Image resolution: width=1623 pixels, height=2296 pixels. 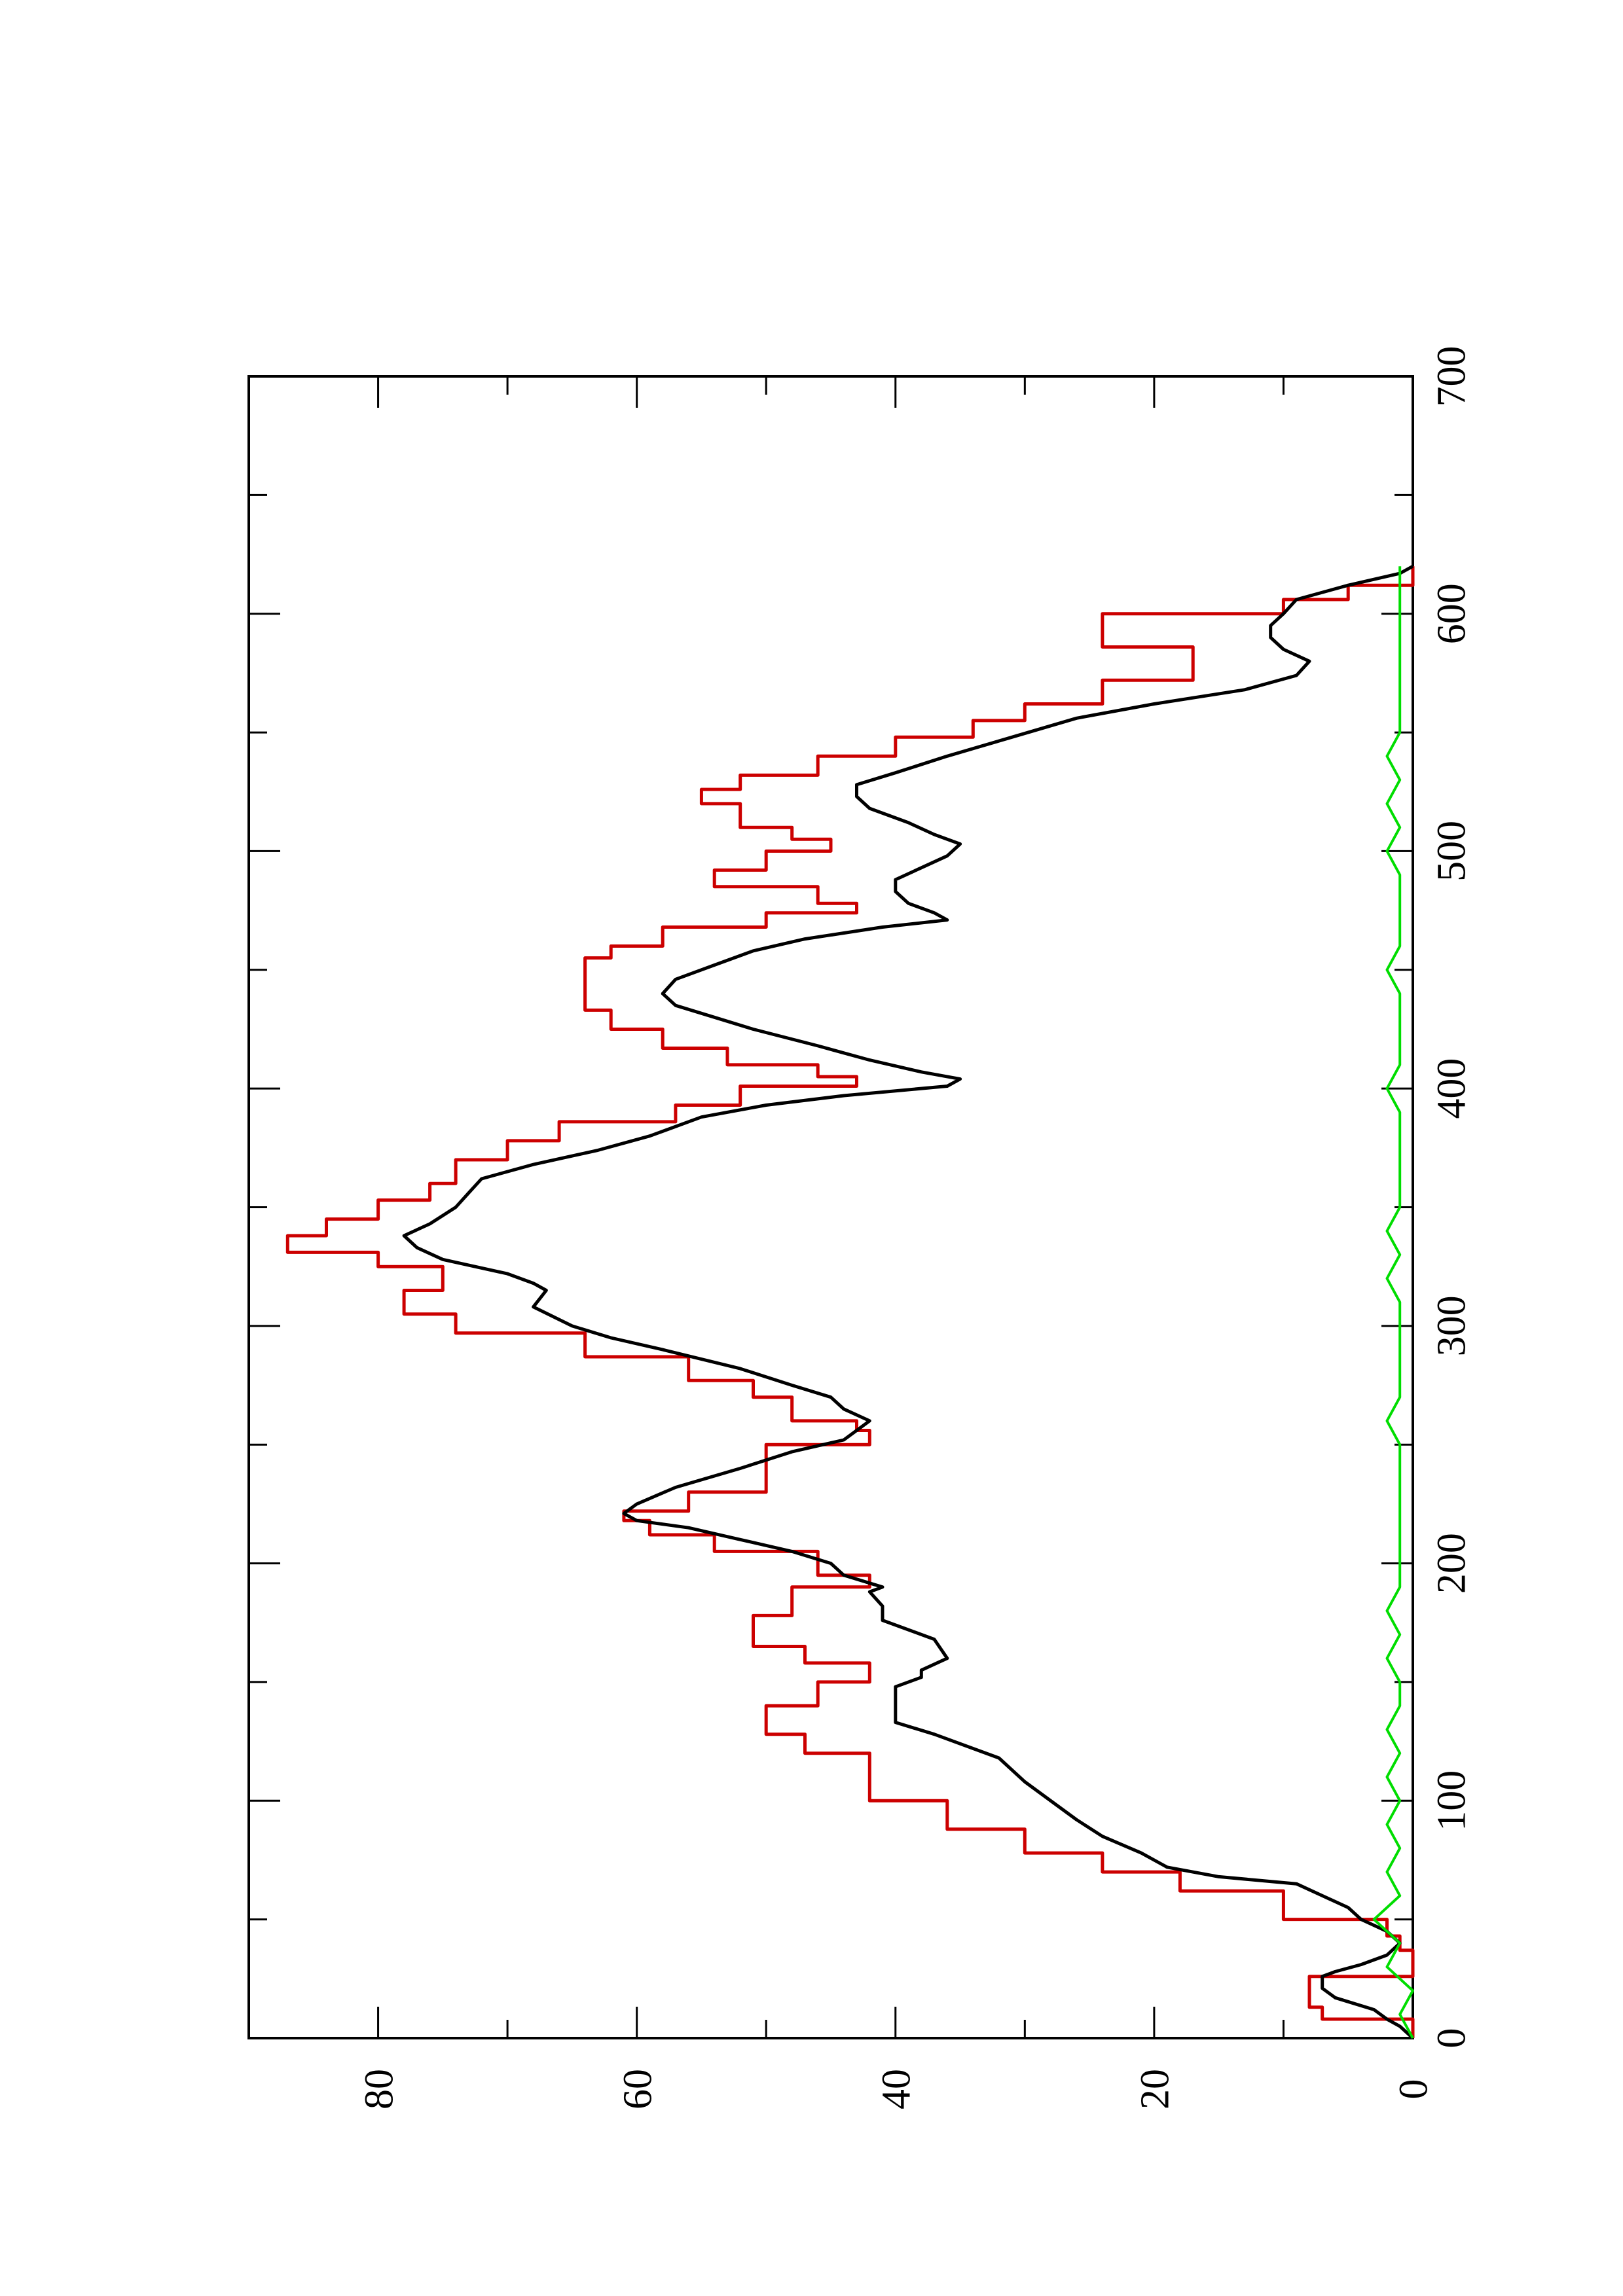 I want to click on x-tick-label: 0, so click(x=1452, y=2038).